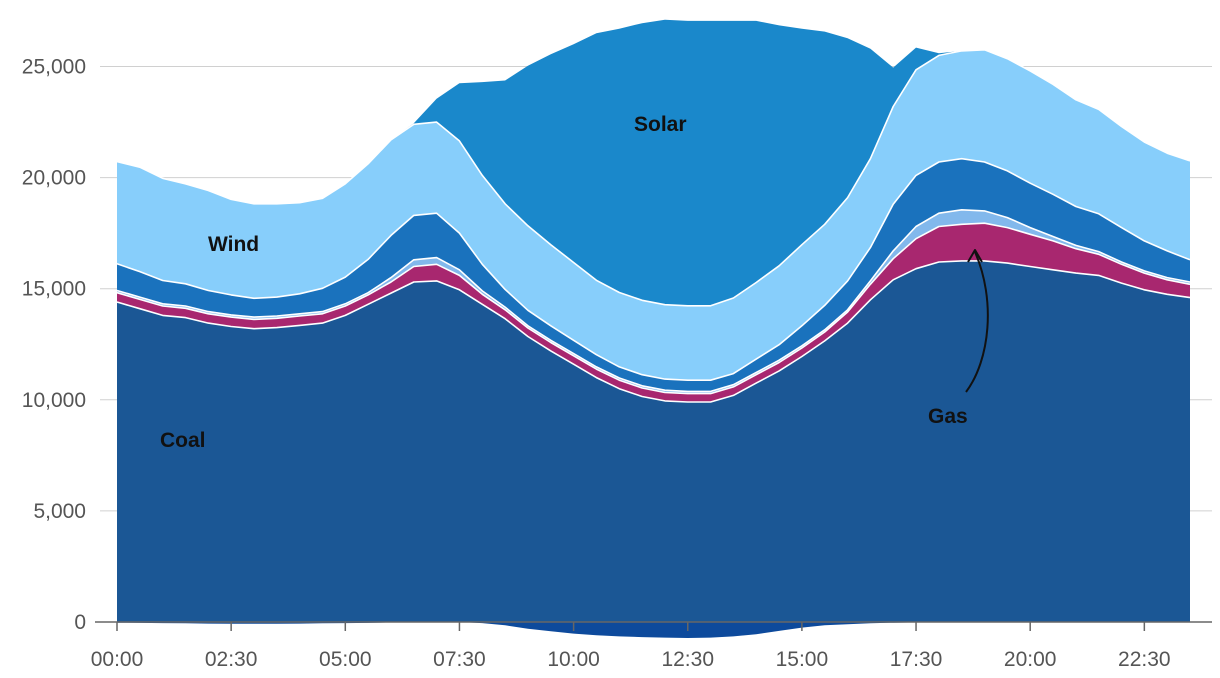  What do you see at coordinates (345, 659) in the screenshot?
I see `x-tick-label: 05:00` at bounding box center [345, 659].